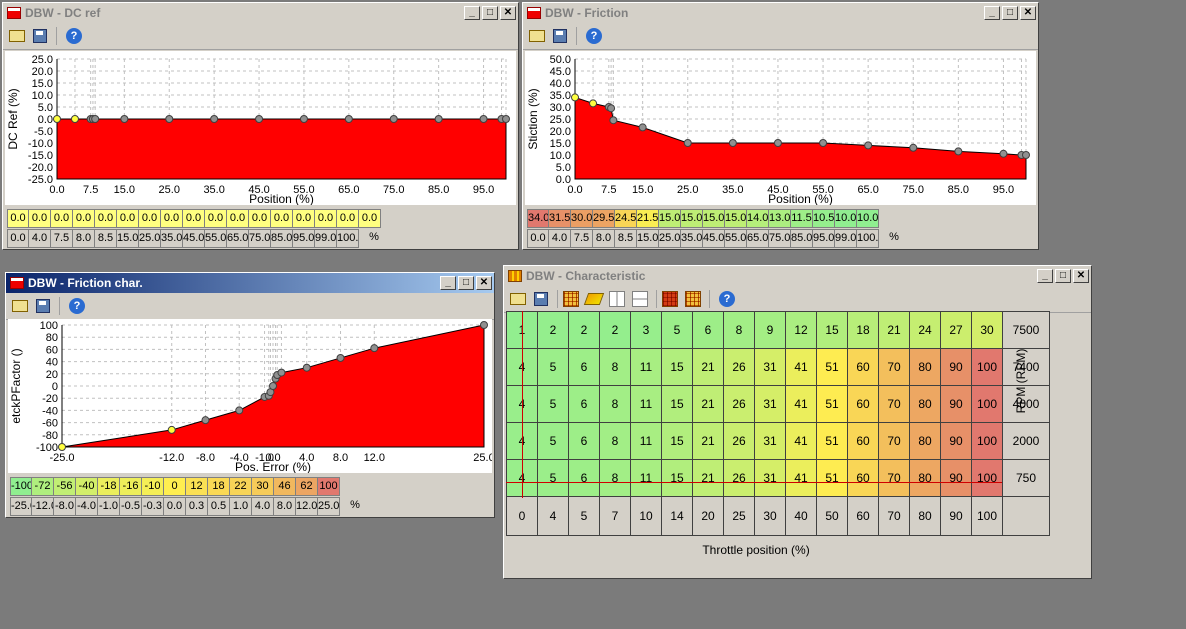 This screenshot has width=1186, height=629. Describe the element at coordinates (894, 330) in the screenshot. I see `table-cell: 21` at that location.